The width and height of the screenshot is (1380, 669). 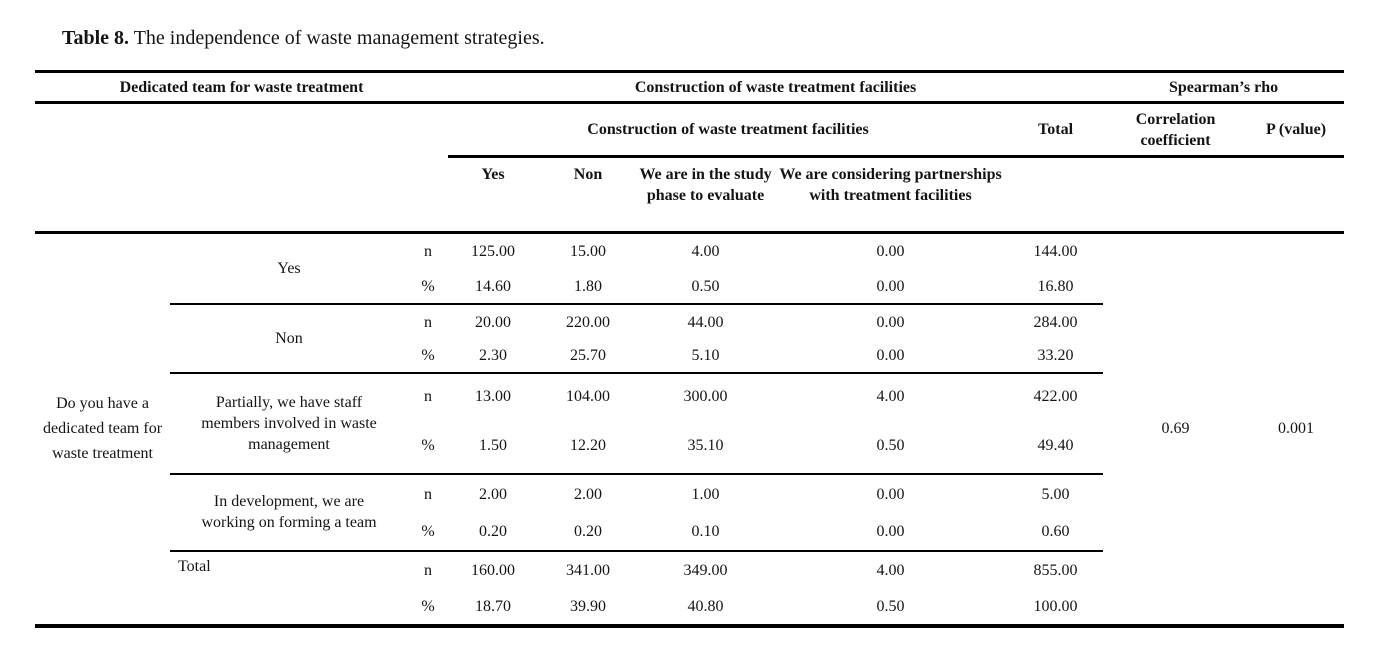 I want to click on value-cell: 18.70, so click(x=493, y=606).